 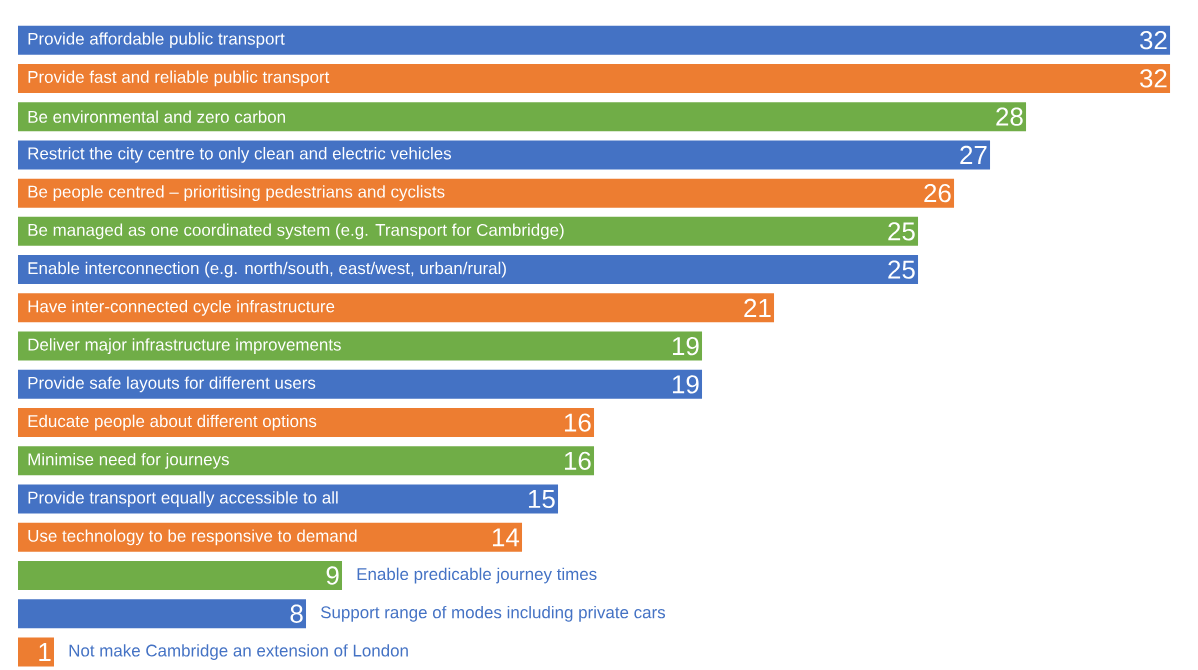 What do you see at coordinates (192, 537) in the screenshot?
I see `y-tick-label: Use technology to be responsive to demand` at bounding box center [192, 537].